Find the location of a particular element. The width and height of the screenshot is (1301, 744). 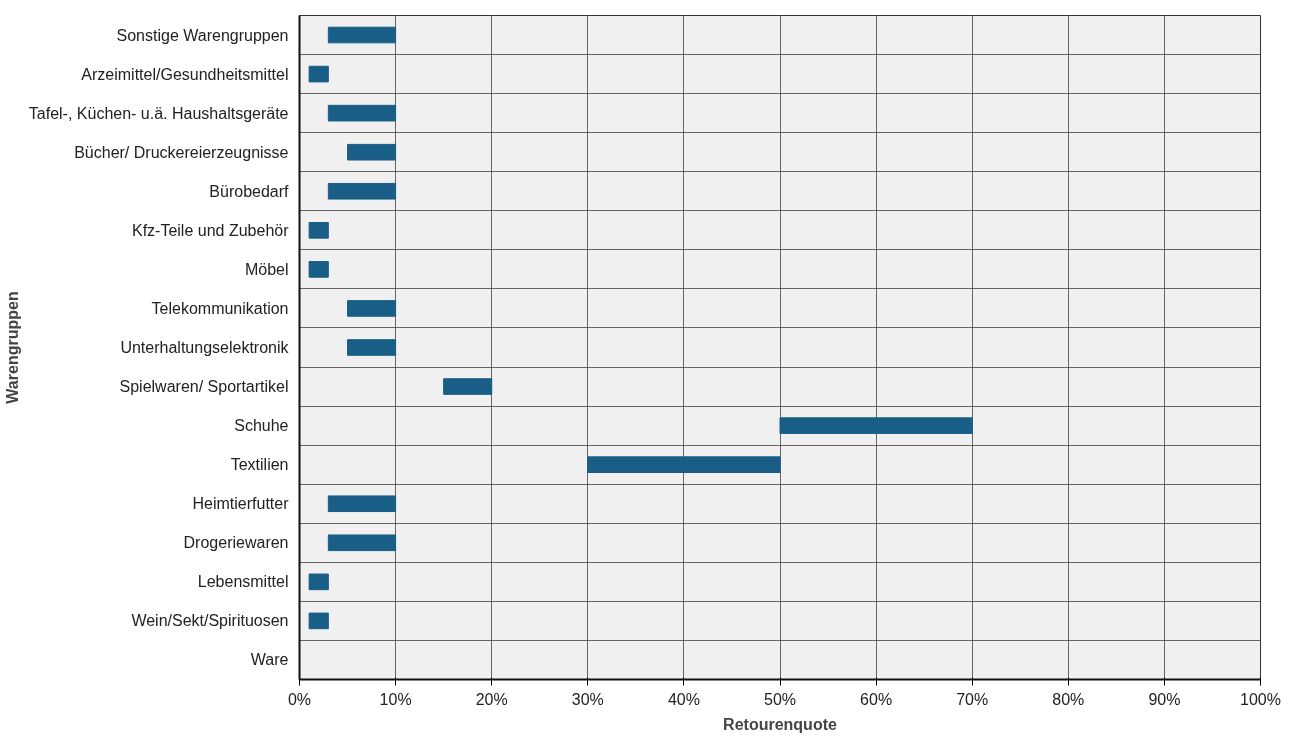

y-tick-label: Arzeimittel/Gesundheitsmittel is located at coordinates (185, 74).